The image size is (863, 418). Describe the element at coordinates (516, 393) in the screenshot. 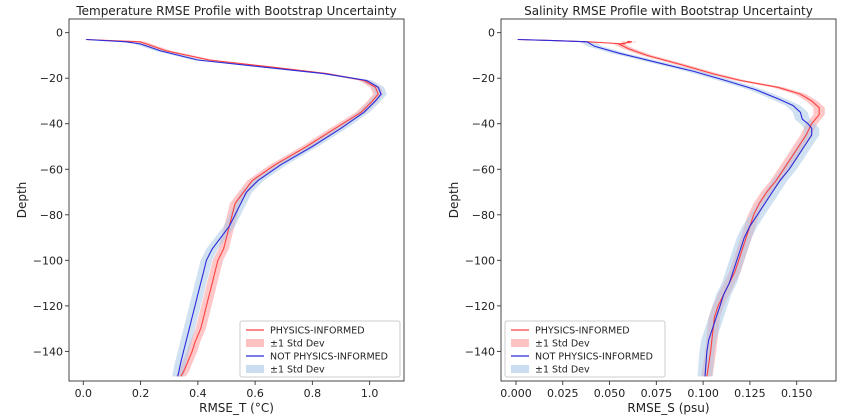

I see `x-tick-label: 0.000` at that location.